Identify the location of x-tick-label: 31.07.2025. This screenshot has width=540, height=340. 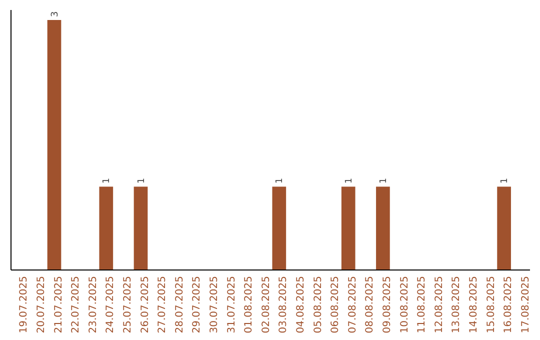
(232, 305).